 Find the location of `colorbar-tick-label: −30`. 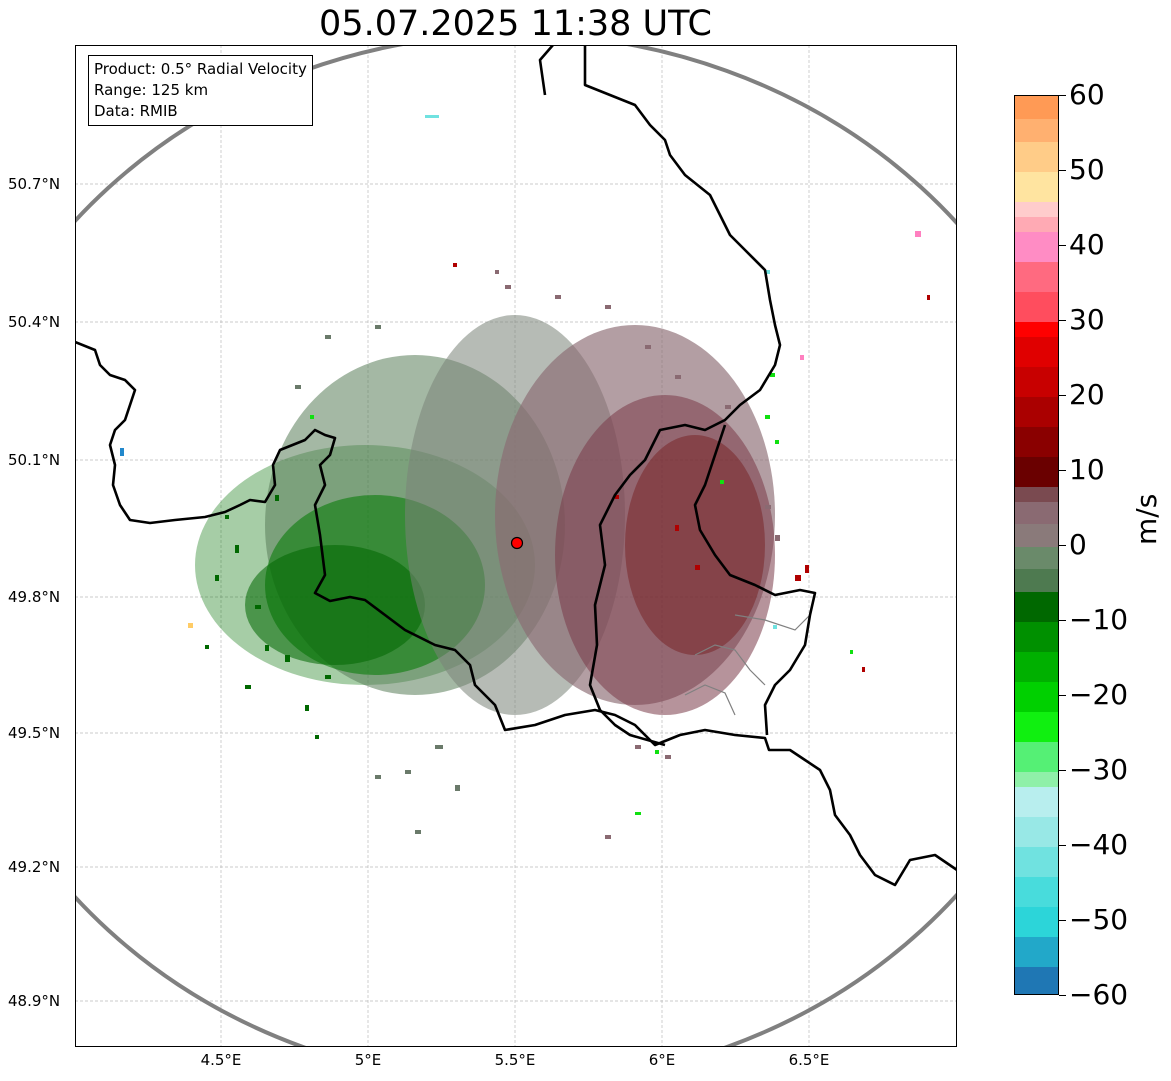

colorbar-tick-label: −30 is located at coordinates (1099, 769).